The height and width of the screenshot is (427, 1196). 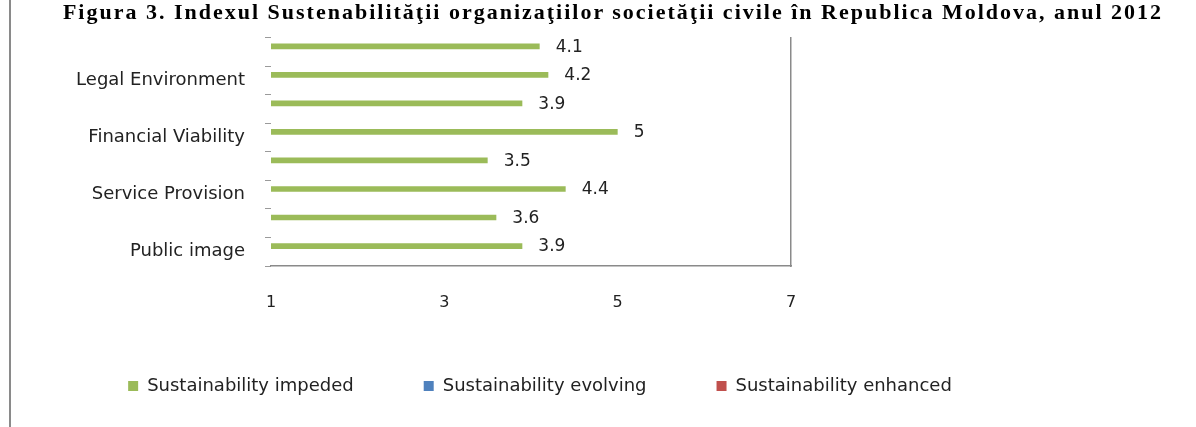 I want to click on chart-title: Figura 3. Indexul Sustenabilităţii organizaţiilor societăţii civile în Republica Moldova, anul 2012, so click(x=613, y=12).